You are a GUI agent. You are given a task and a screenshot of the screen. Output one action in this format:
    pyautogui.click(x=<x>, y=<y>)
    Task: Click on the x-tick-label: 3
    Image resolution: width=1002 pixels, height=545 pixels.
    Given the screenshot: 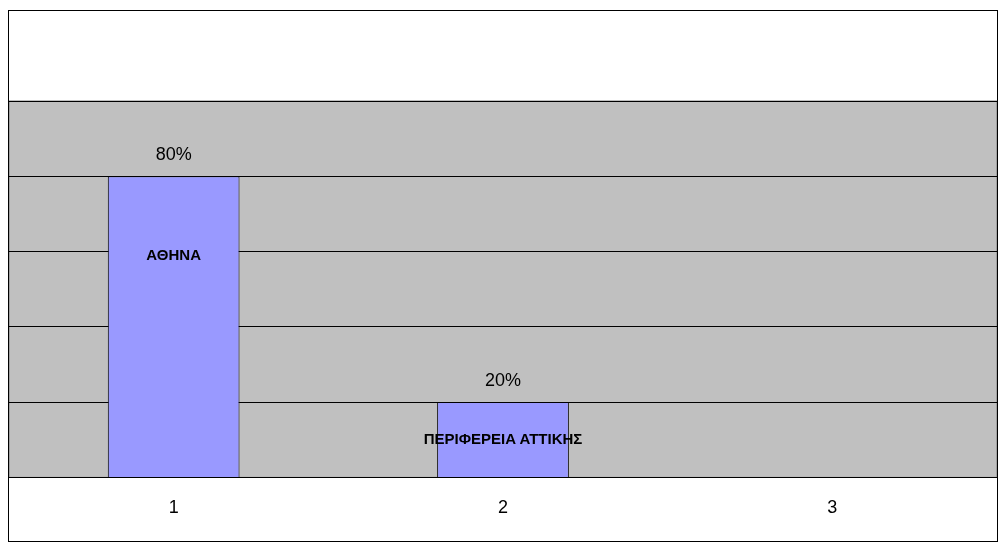 What is the action you would take?
    pyautogui.click(x=832, y=507)
    